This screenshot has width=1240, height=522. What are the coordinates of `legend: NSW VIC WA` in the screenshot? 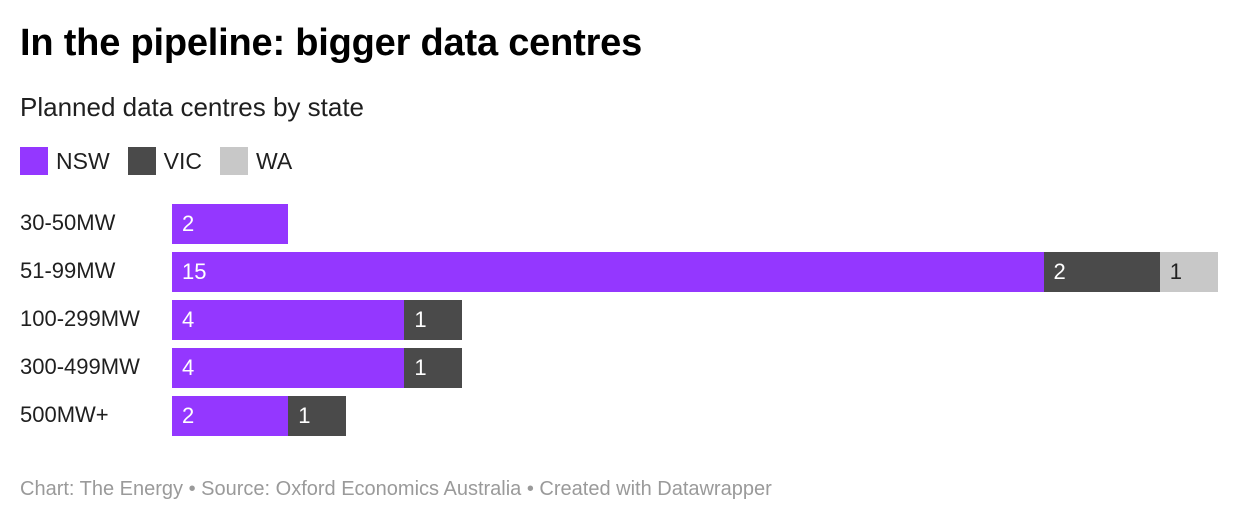 It's located at (165, 161).